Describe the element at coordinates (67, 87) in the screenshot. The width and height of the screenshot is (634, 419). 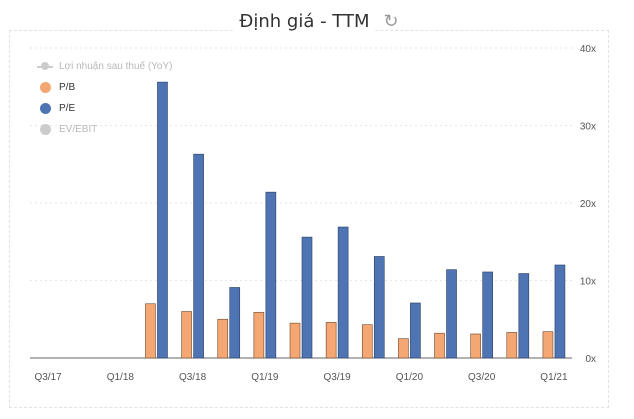
I see `legend-label: P/B` at that location.